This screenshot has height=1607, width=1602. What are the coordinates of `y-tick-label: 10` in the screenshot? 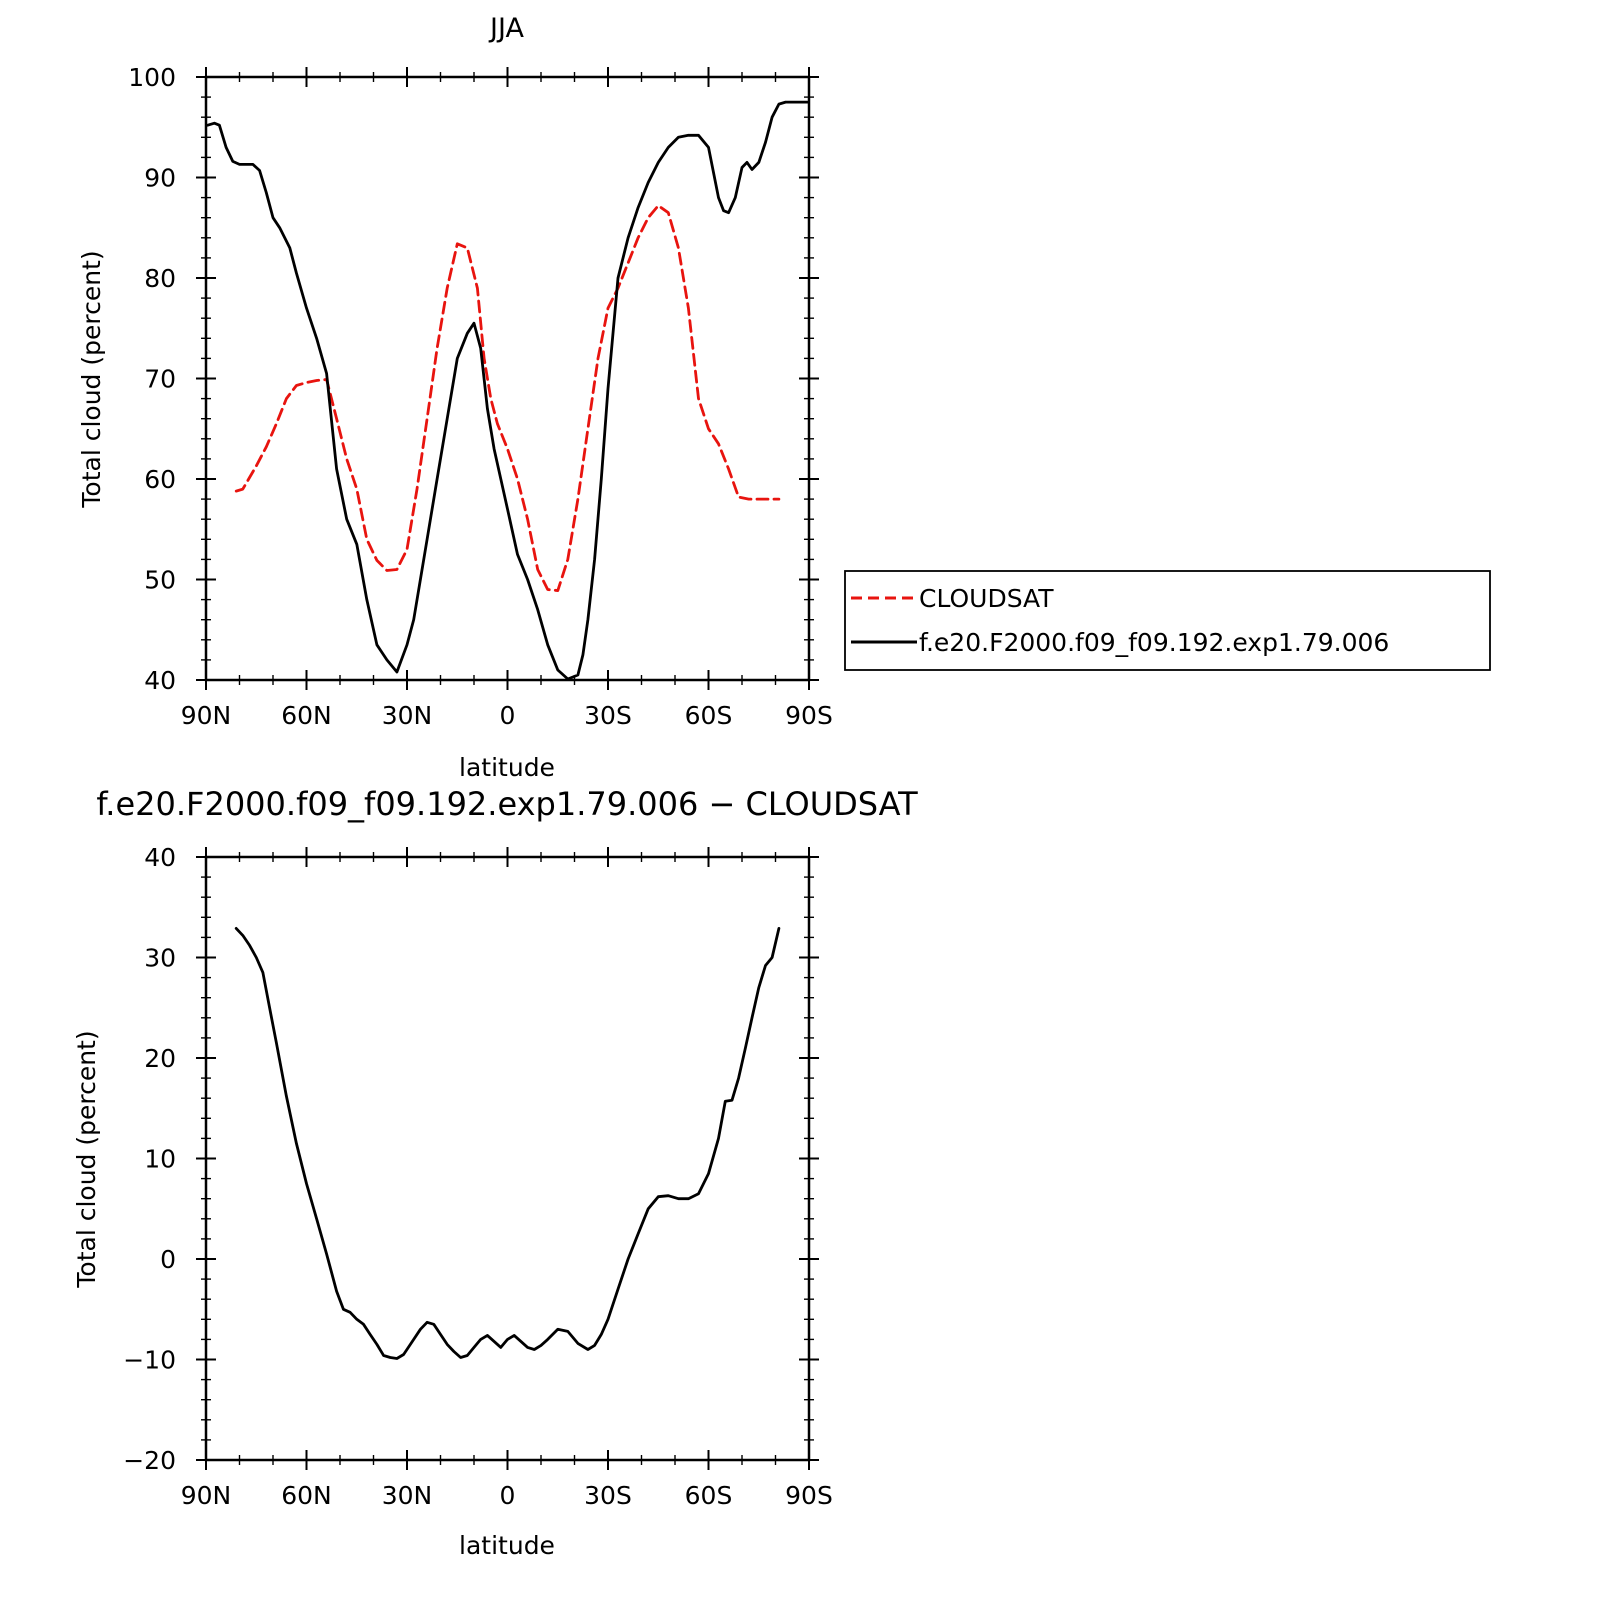 It's located at (160, 1159).